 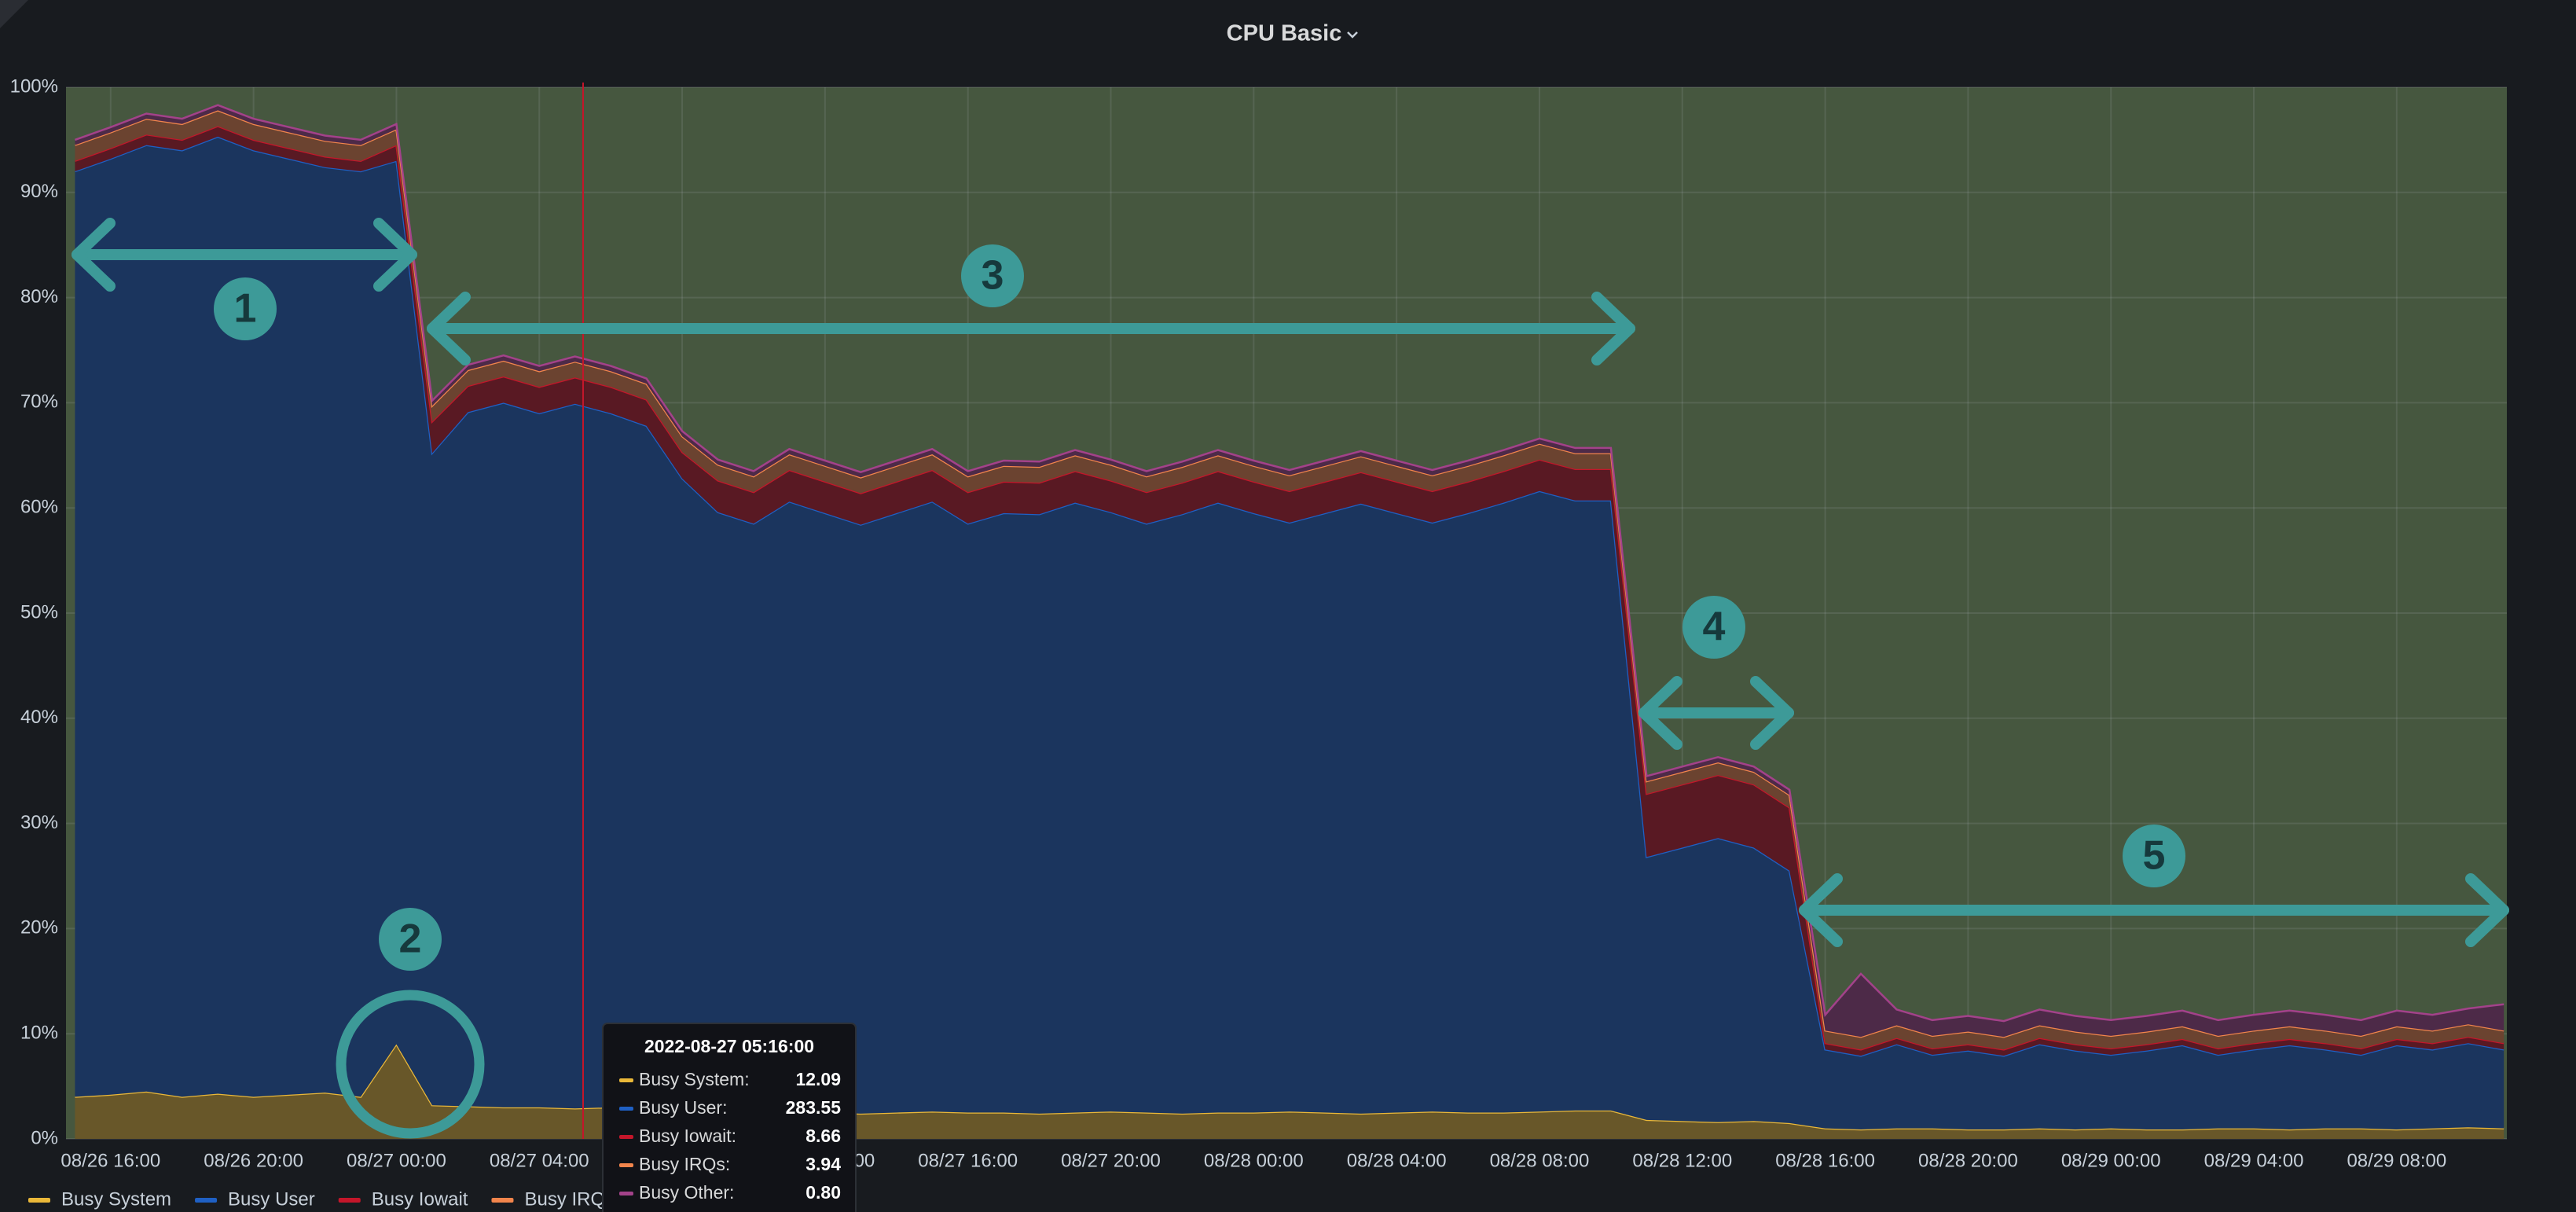 What do you see at coordinates (39, 717) in the screenshot?
I see `y-tick-label: 40%` at bounding box center [39, 717].